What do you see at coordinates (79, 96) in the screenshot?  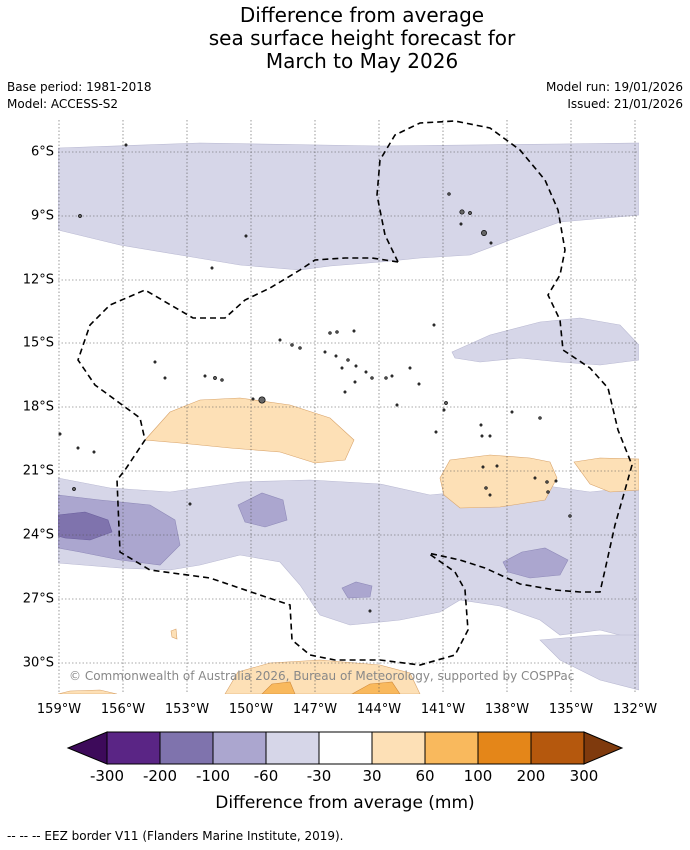 I see `meta-left: Base period: 1981-2018 Model: ACCESS-S2` at bounding box center [79, 96].